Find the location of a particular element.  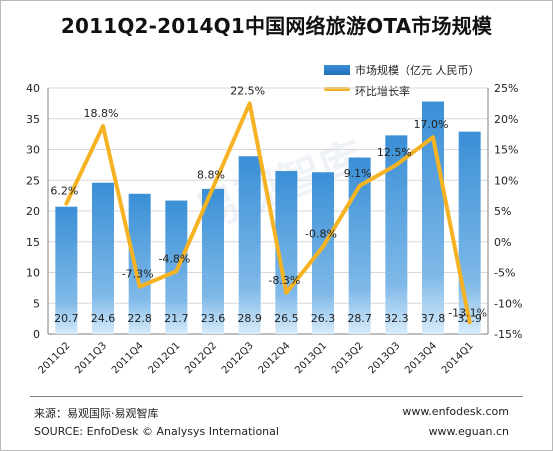

x-tick-label: 2011Q3 is located at coordinates (91, 358).